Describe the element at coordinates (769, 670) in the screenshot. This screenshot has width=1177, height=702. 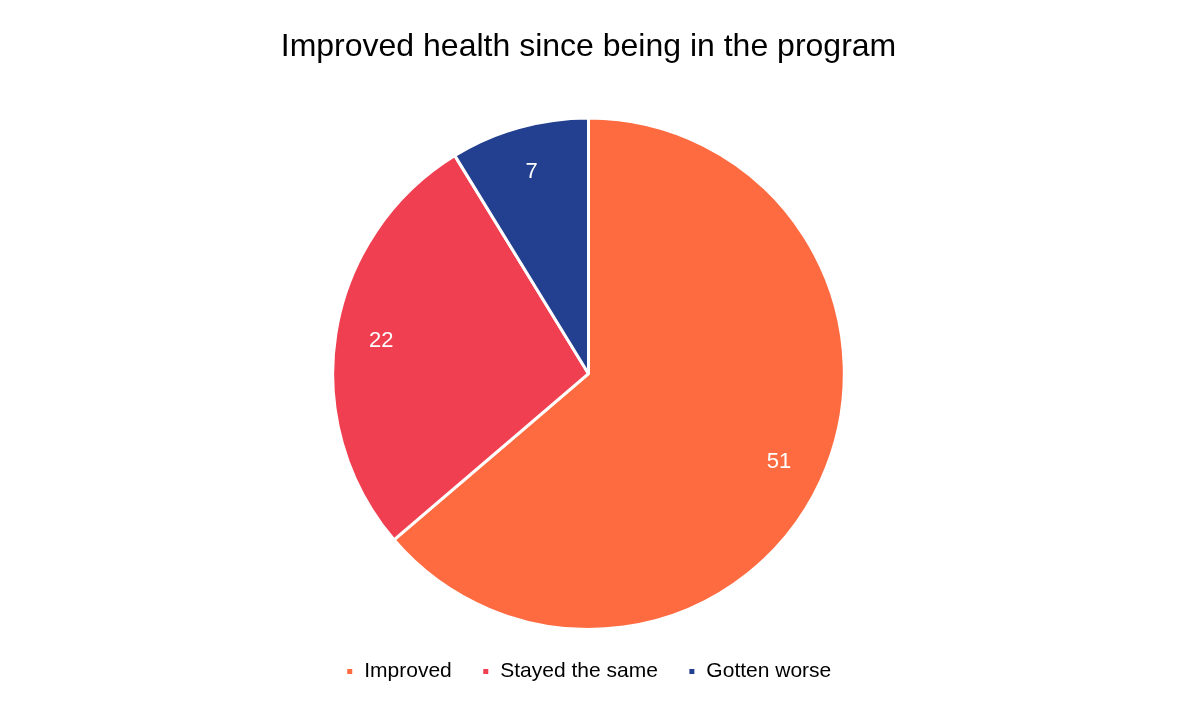
I see `legend-label: Gotten worse` at that location.